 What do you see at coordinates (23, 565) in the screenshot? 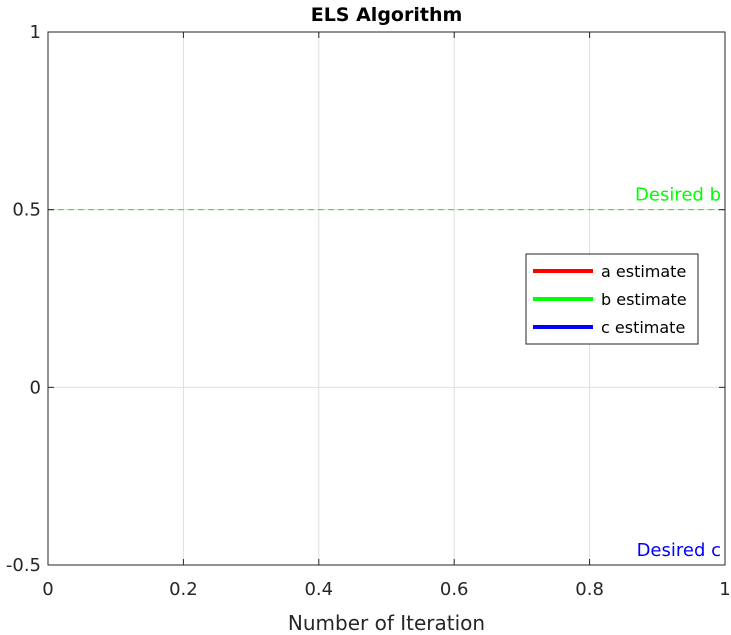
I see `y-tick-label: -0.5` at bounding box center [23, 565].